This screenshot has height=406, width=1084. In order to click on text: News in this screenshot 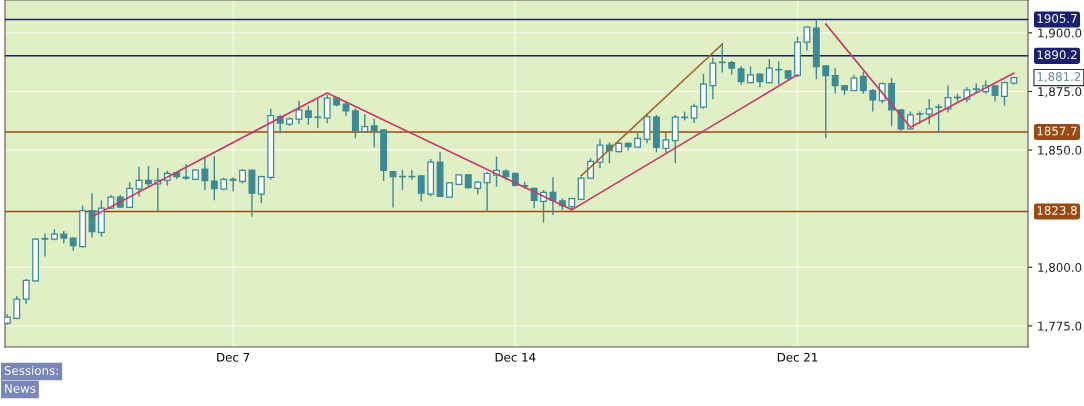, I will do `click(20, 388)`.